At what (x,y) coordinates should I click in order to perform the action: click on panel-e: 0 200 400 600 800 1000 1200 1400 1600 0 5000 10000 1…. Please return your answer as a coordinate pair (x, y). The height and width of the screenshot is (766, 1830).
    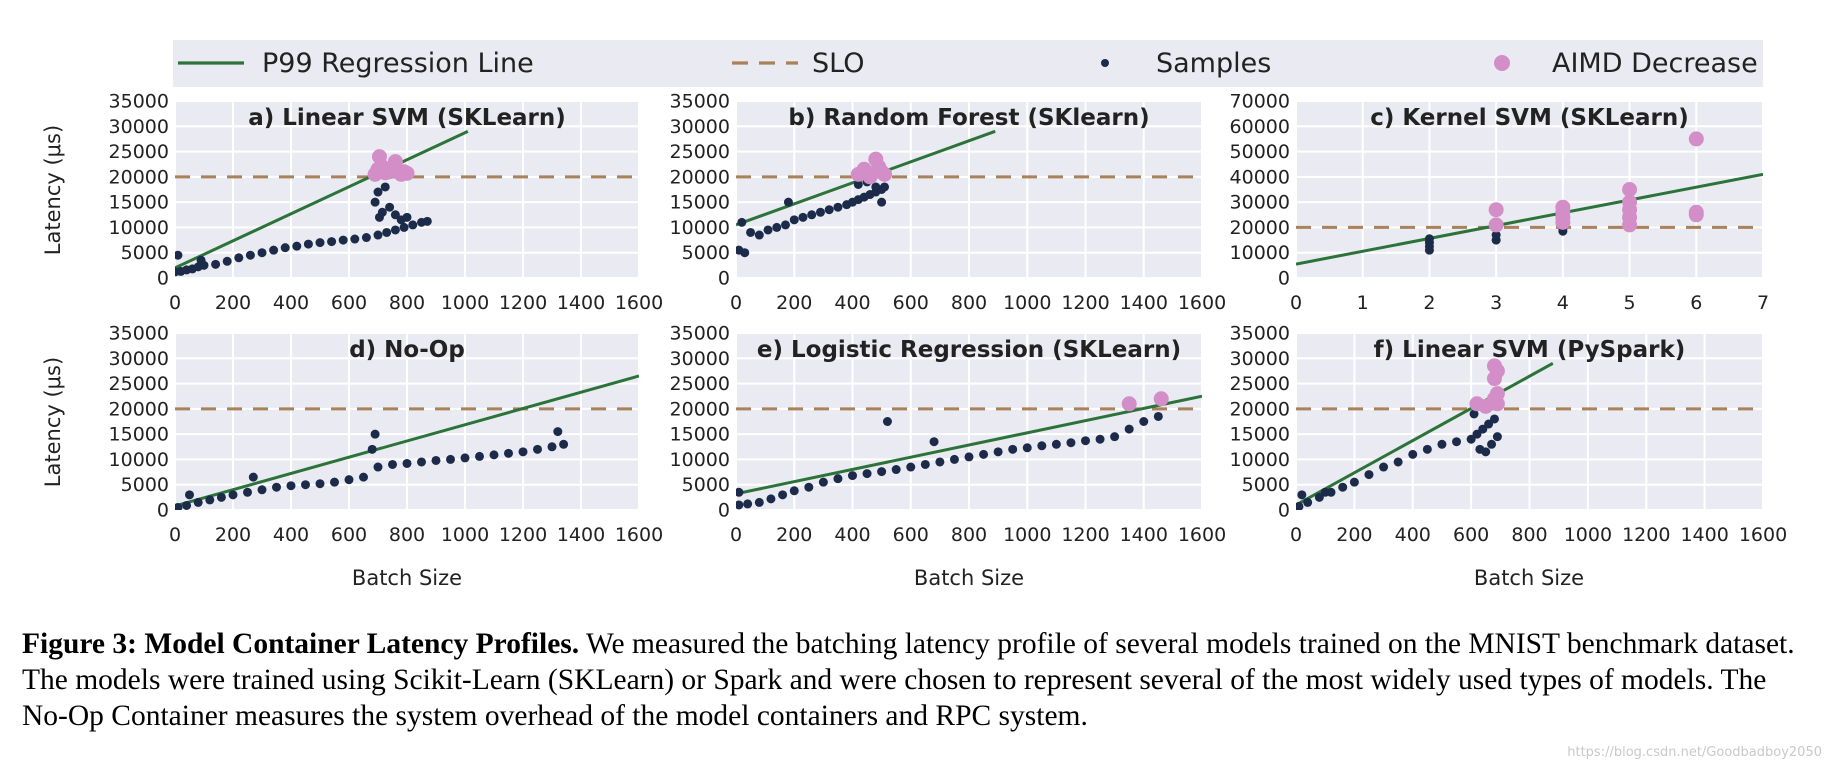
    Looking at the image, I should click on (948, 435).